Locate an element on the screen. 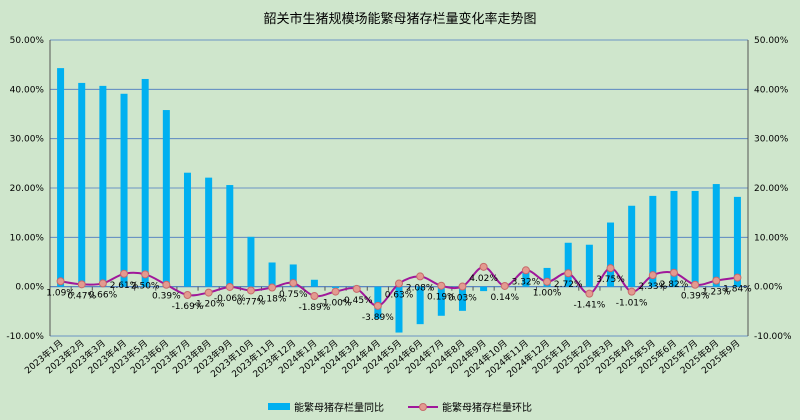 The width and height of the screenshot is (800, 420). data-label: -1.20% is located at coordinates (209, 305).